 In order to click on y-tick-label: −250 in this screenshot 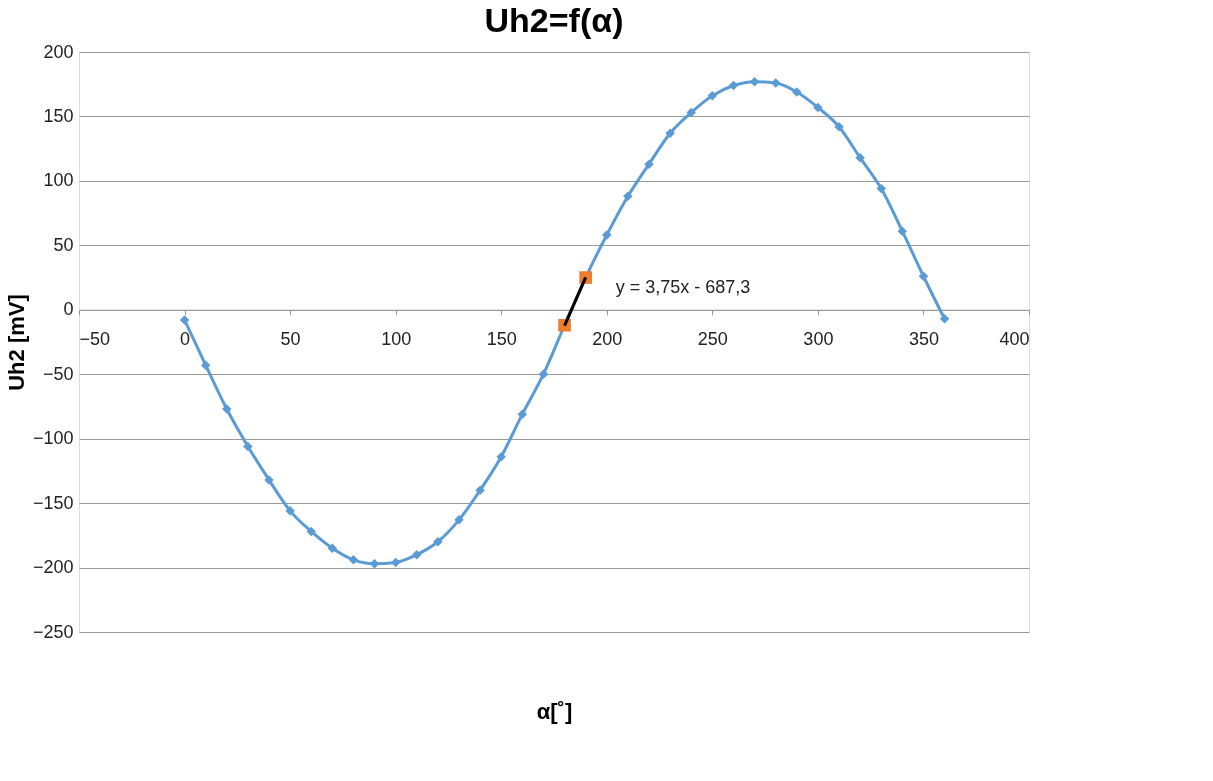, I will do `click(53, 631)`.